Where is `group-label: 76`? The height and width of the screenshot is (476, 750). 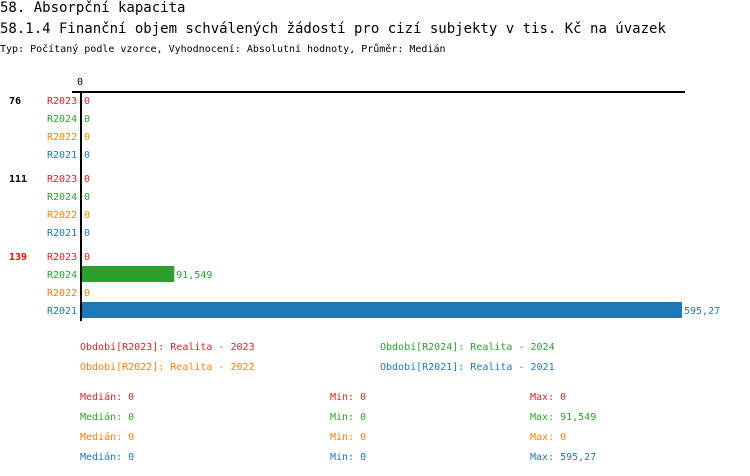
group-label: 76 is located at coordinates (15, 101).